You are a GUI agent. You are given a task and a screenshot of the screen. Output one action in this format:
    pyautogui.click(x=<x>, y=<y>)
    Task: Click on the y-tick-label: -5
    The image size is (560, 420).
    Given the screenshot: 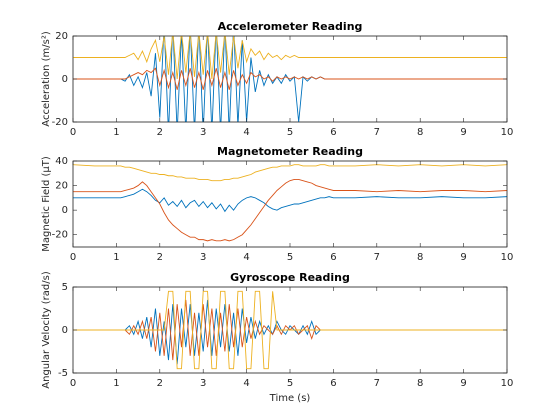 What is the action you would take?
    pyautogui.click(x=63, y=373)
    